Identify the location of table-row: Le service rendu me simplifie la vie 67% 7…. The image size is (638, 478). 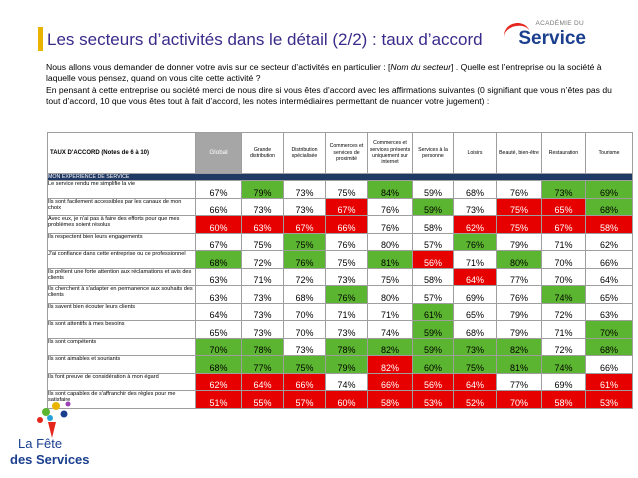
(340, 189).